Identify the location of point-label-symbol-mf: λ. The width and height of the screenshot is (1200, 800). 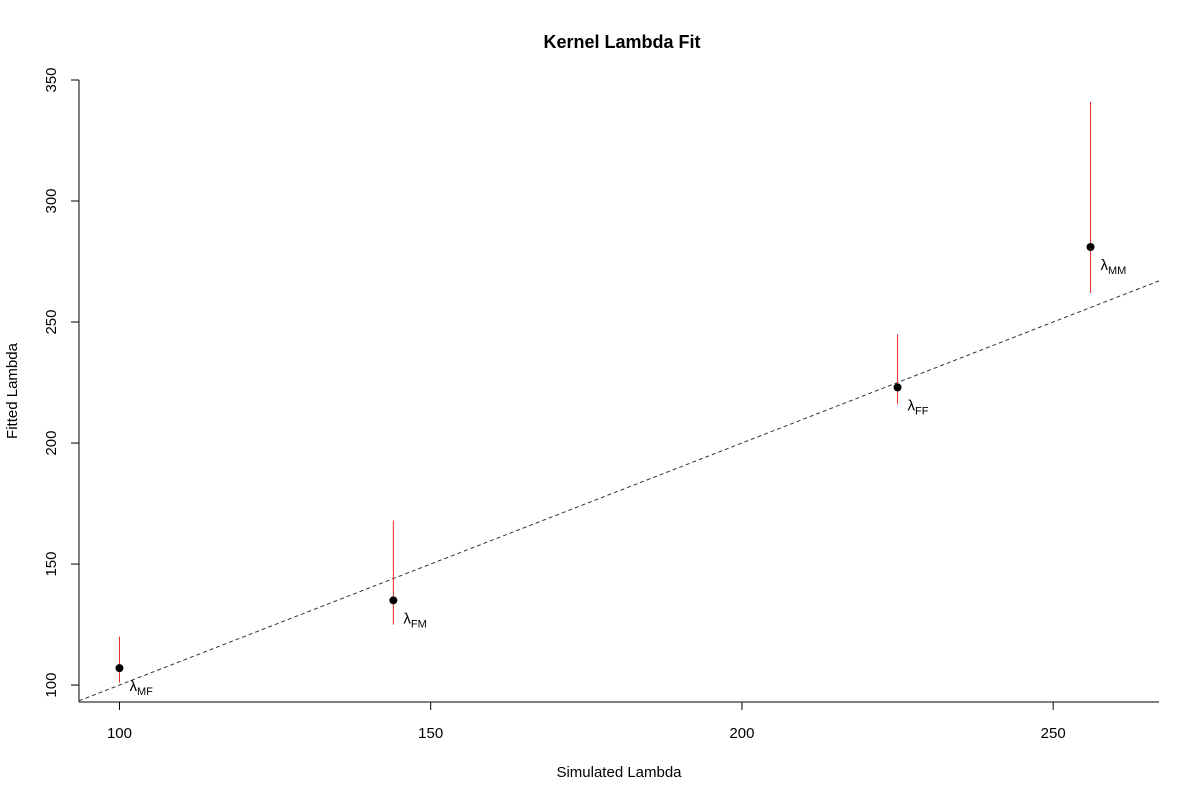
(133, 686).